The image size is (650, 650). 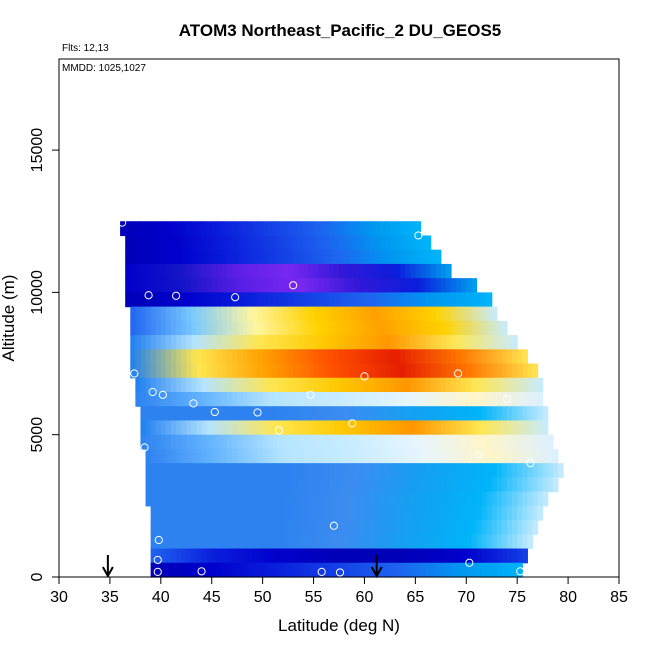 I want to click on flight-arrow, so click(x=376, y=567).